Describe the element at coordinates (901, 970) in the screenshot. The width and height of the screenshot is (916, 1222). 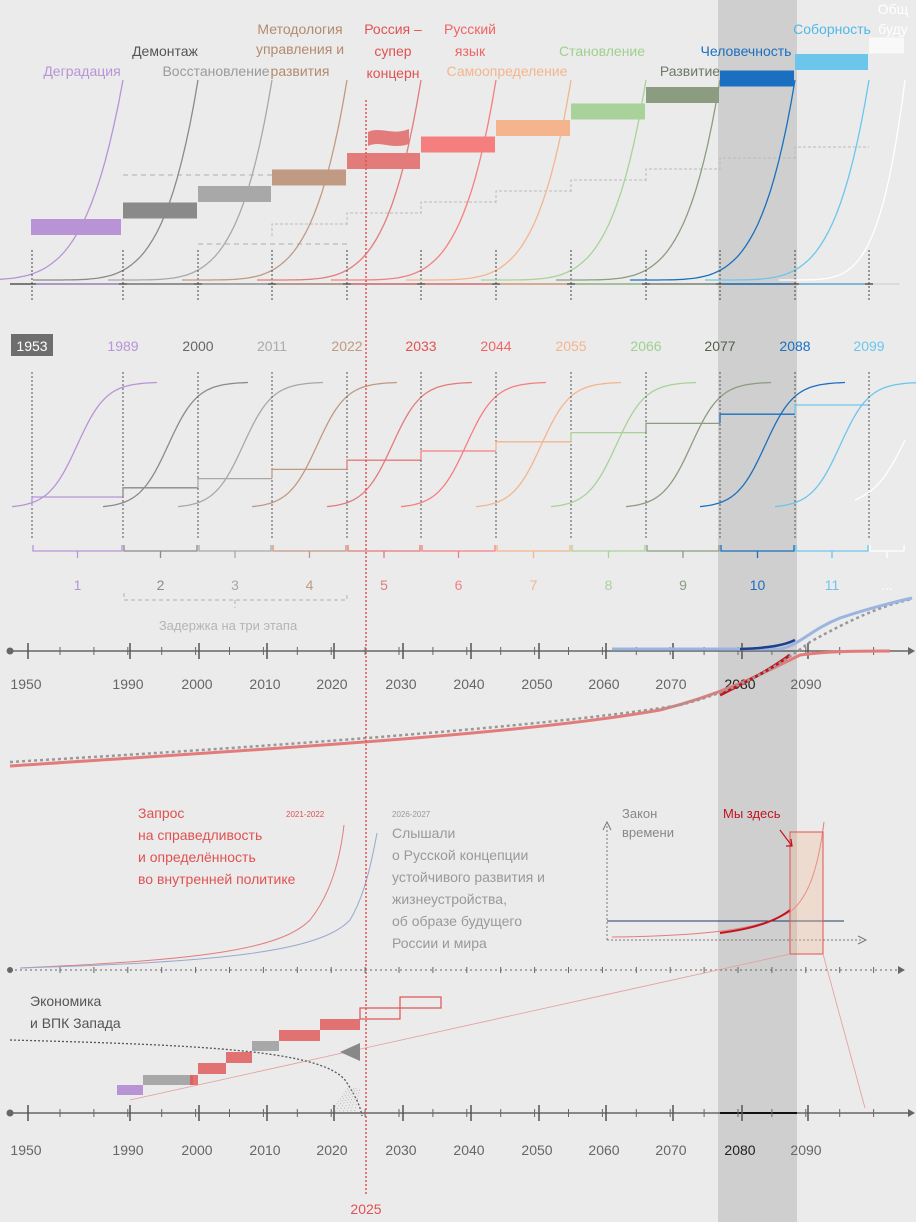
I see `bottom-axis-arrowhead` at that location.